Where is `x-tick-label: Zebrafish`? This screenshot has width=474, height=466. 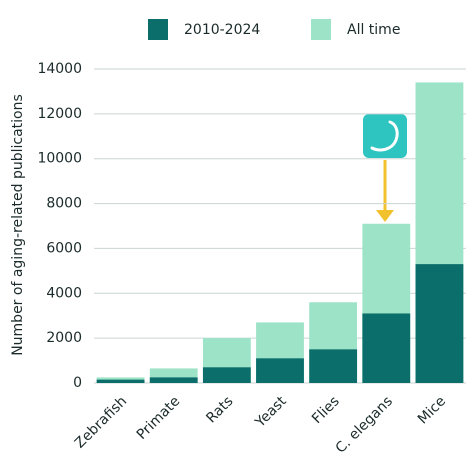 x-tick-label: Zebrafish is located at coordinates (101, 422).